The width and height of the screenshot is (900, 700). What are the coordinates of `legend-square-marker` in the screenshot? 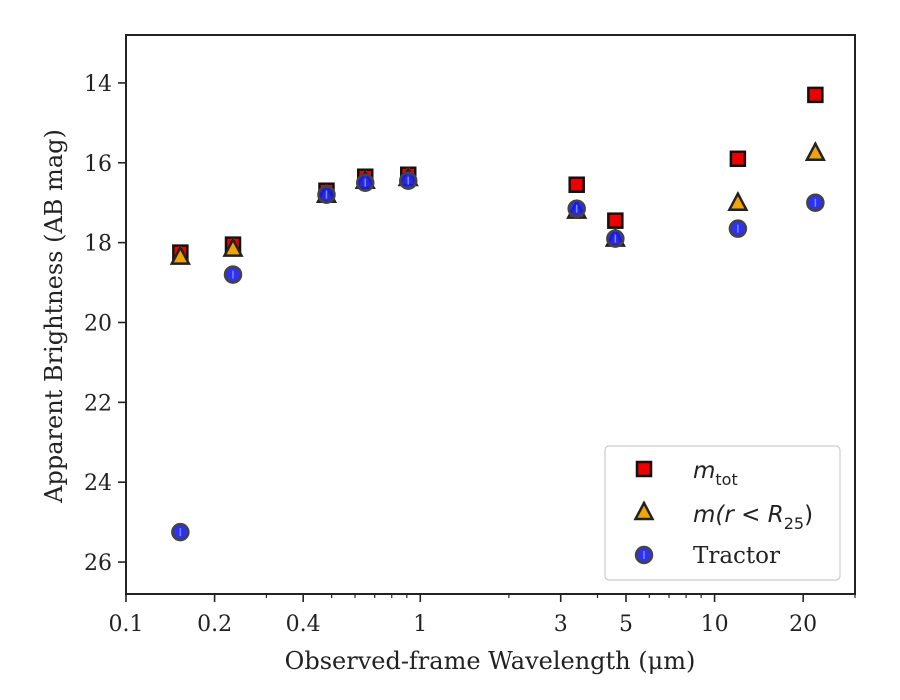 It's located at (644, 469).